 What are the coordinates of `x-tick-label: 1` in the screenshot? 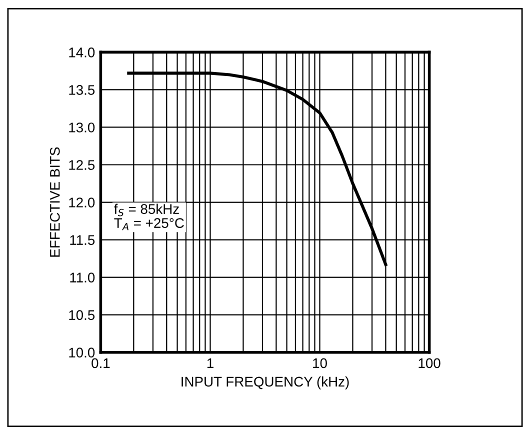 It's located at (210, 363).